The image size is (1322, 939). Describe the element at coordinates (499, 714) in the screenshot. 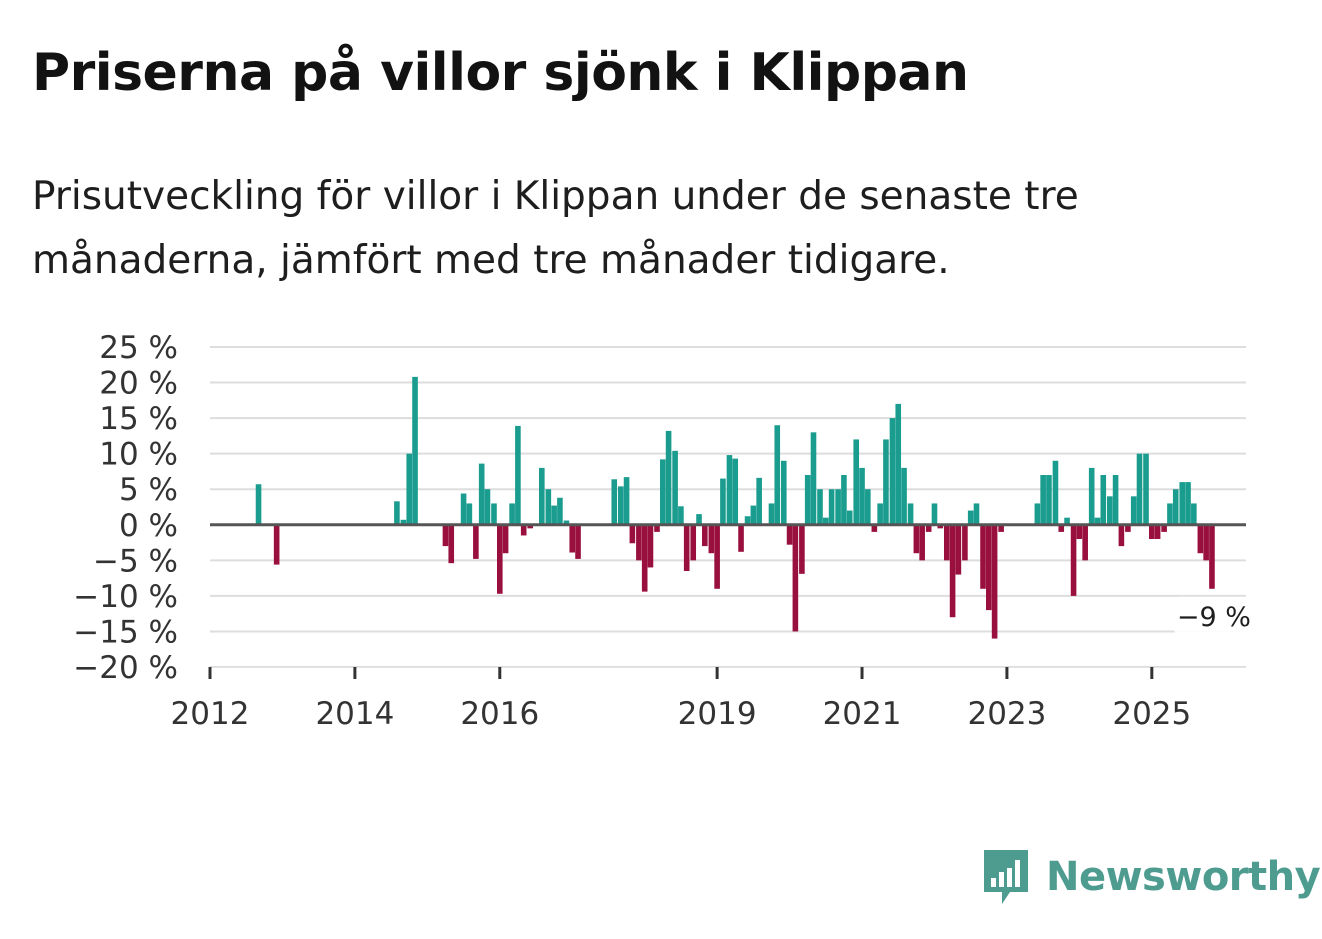

I see `x-tick-label: 2016` at that location.